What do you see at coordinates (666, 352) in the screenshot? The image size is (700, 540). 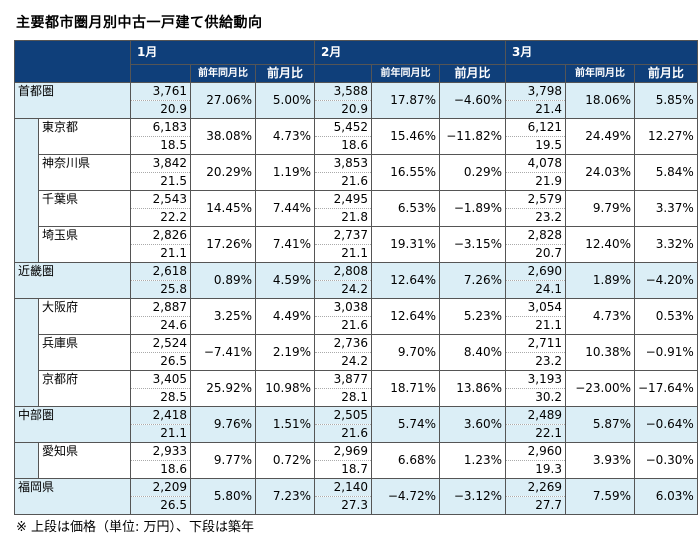 I see `mom-cell: −0.91%` at bounding box center [666, 352].